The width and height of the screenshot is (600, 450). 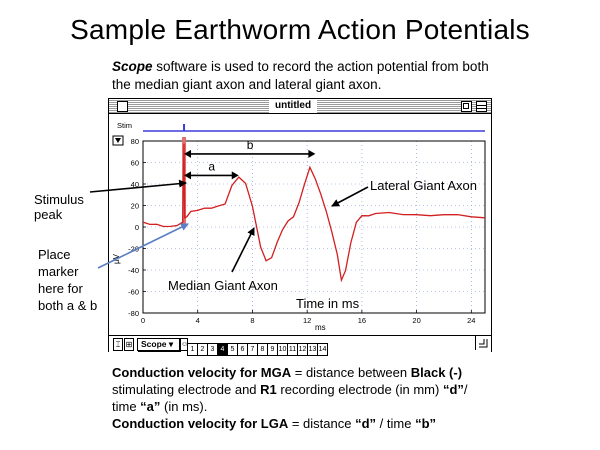 What do you see at coordinates (135, 206) in the screenshot?
I see `y-tick-label: 20` at bounding box center [135, 206].